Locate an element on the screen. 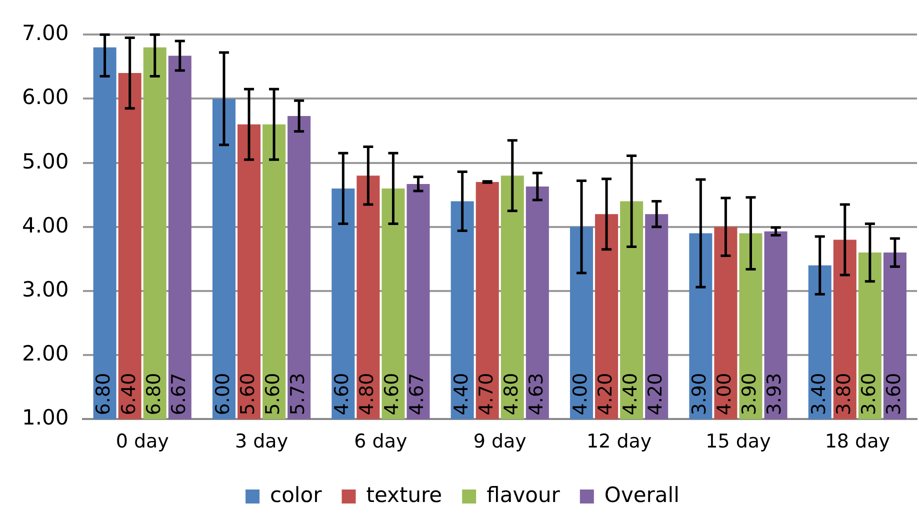 The image size is (919, 517). y-tick-label: 1.00 is located at coordinates (45, 418).